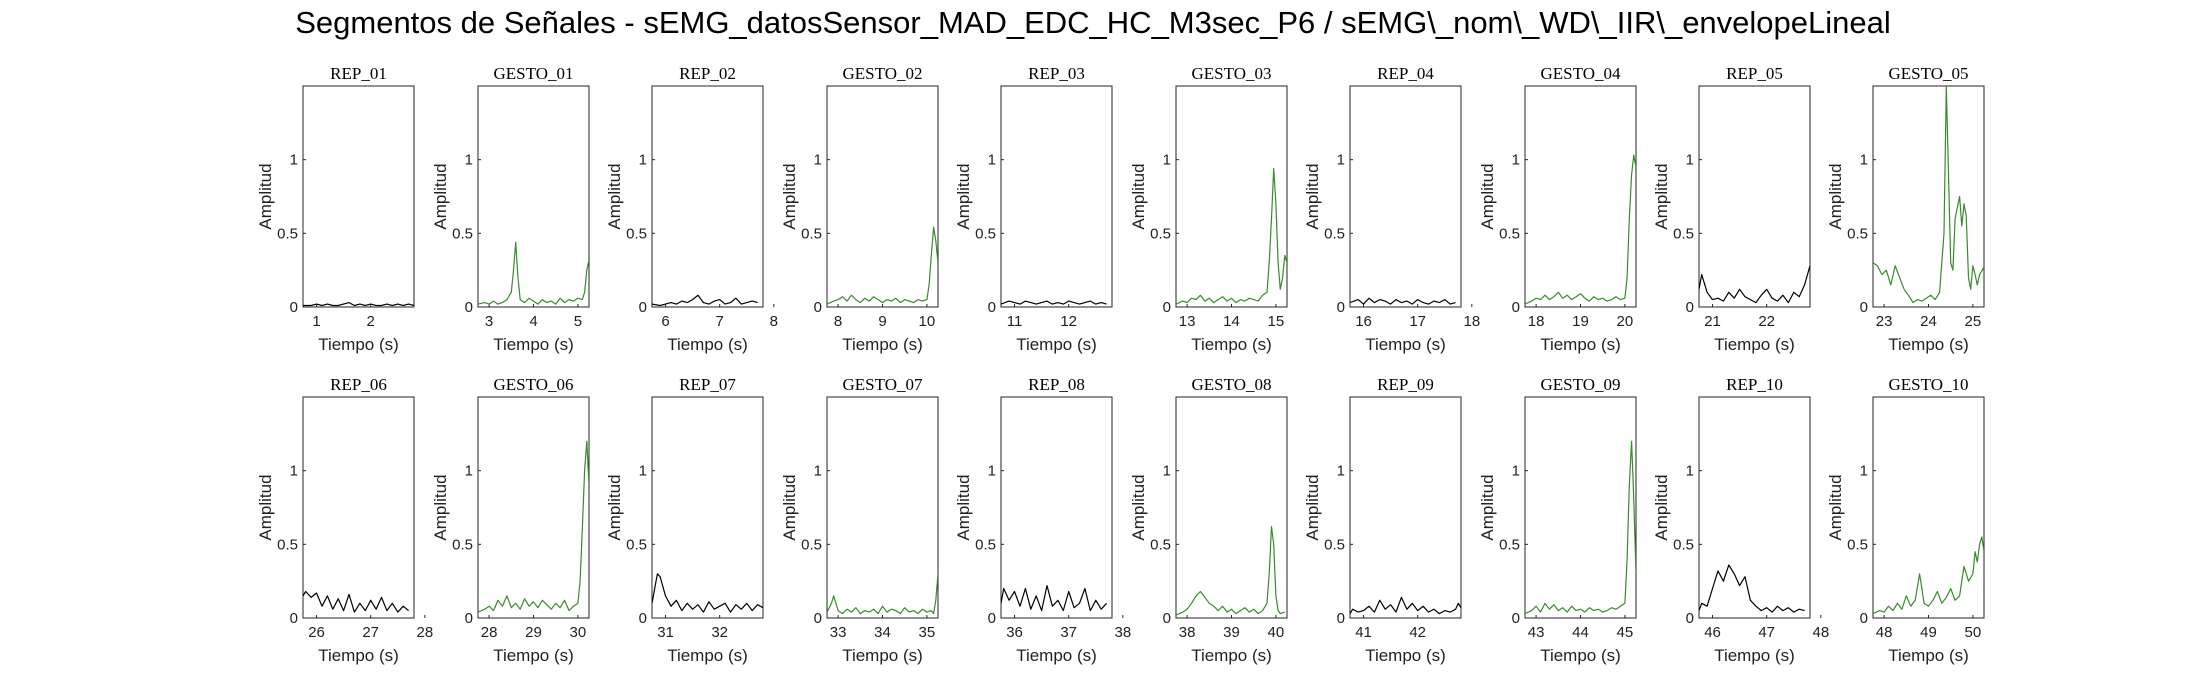 The height and width of the screenshot is (688, 2187). Describe the element at coordinates (316, 321) in the screenshot. I see `x-tick-label: 1` at that location.